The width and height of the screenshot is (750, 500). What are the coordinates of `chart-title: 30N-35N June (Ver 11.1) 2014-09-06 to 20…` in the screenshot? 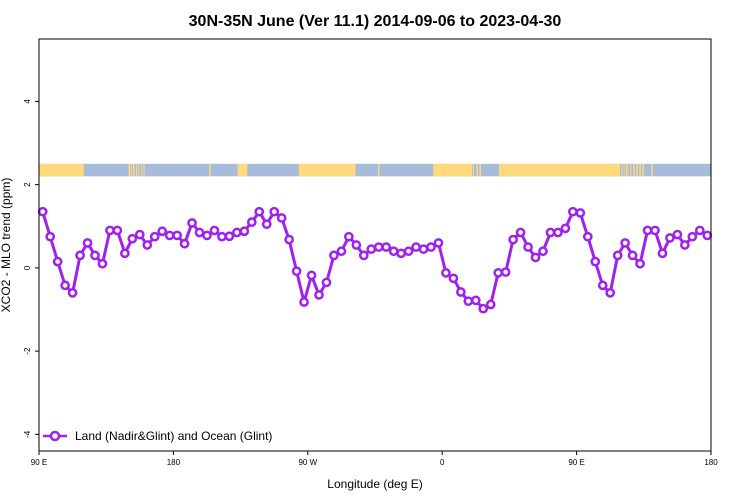 It's located at (375, 21).